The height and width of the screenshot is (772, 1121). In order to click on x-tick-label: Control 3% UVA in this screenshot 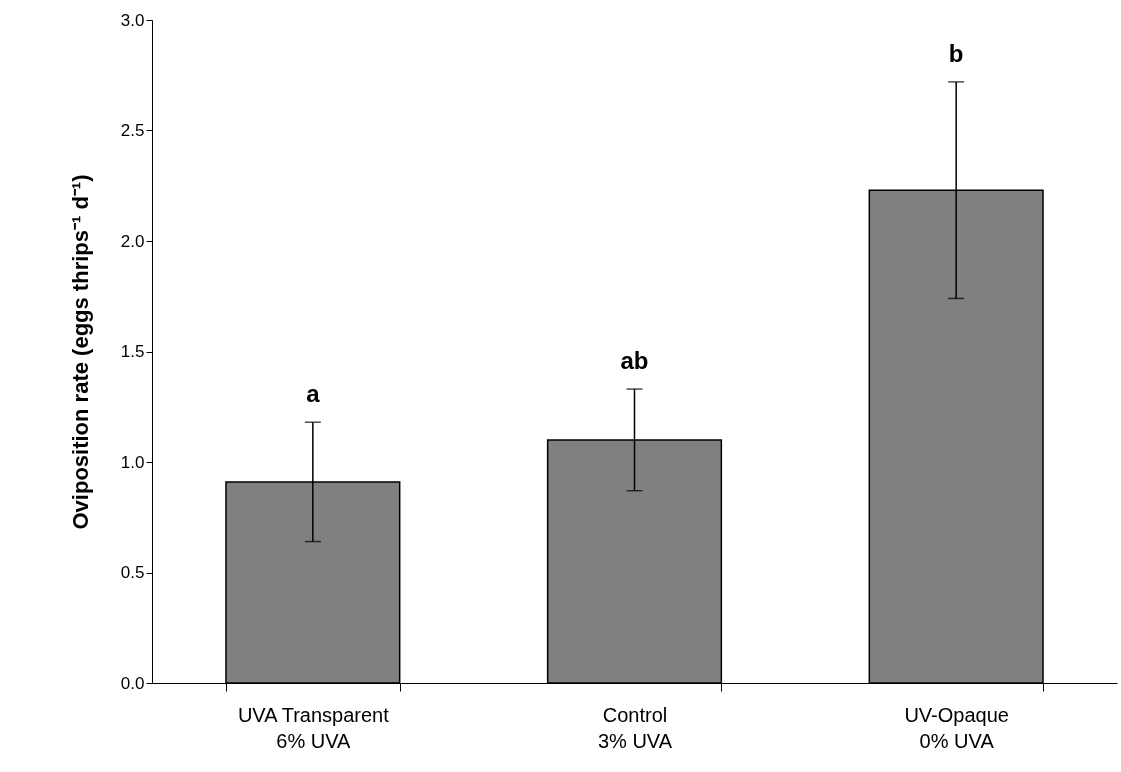, I will do `click(635, 727)`.